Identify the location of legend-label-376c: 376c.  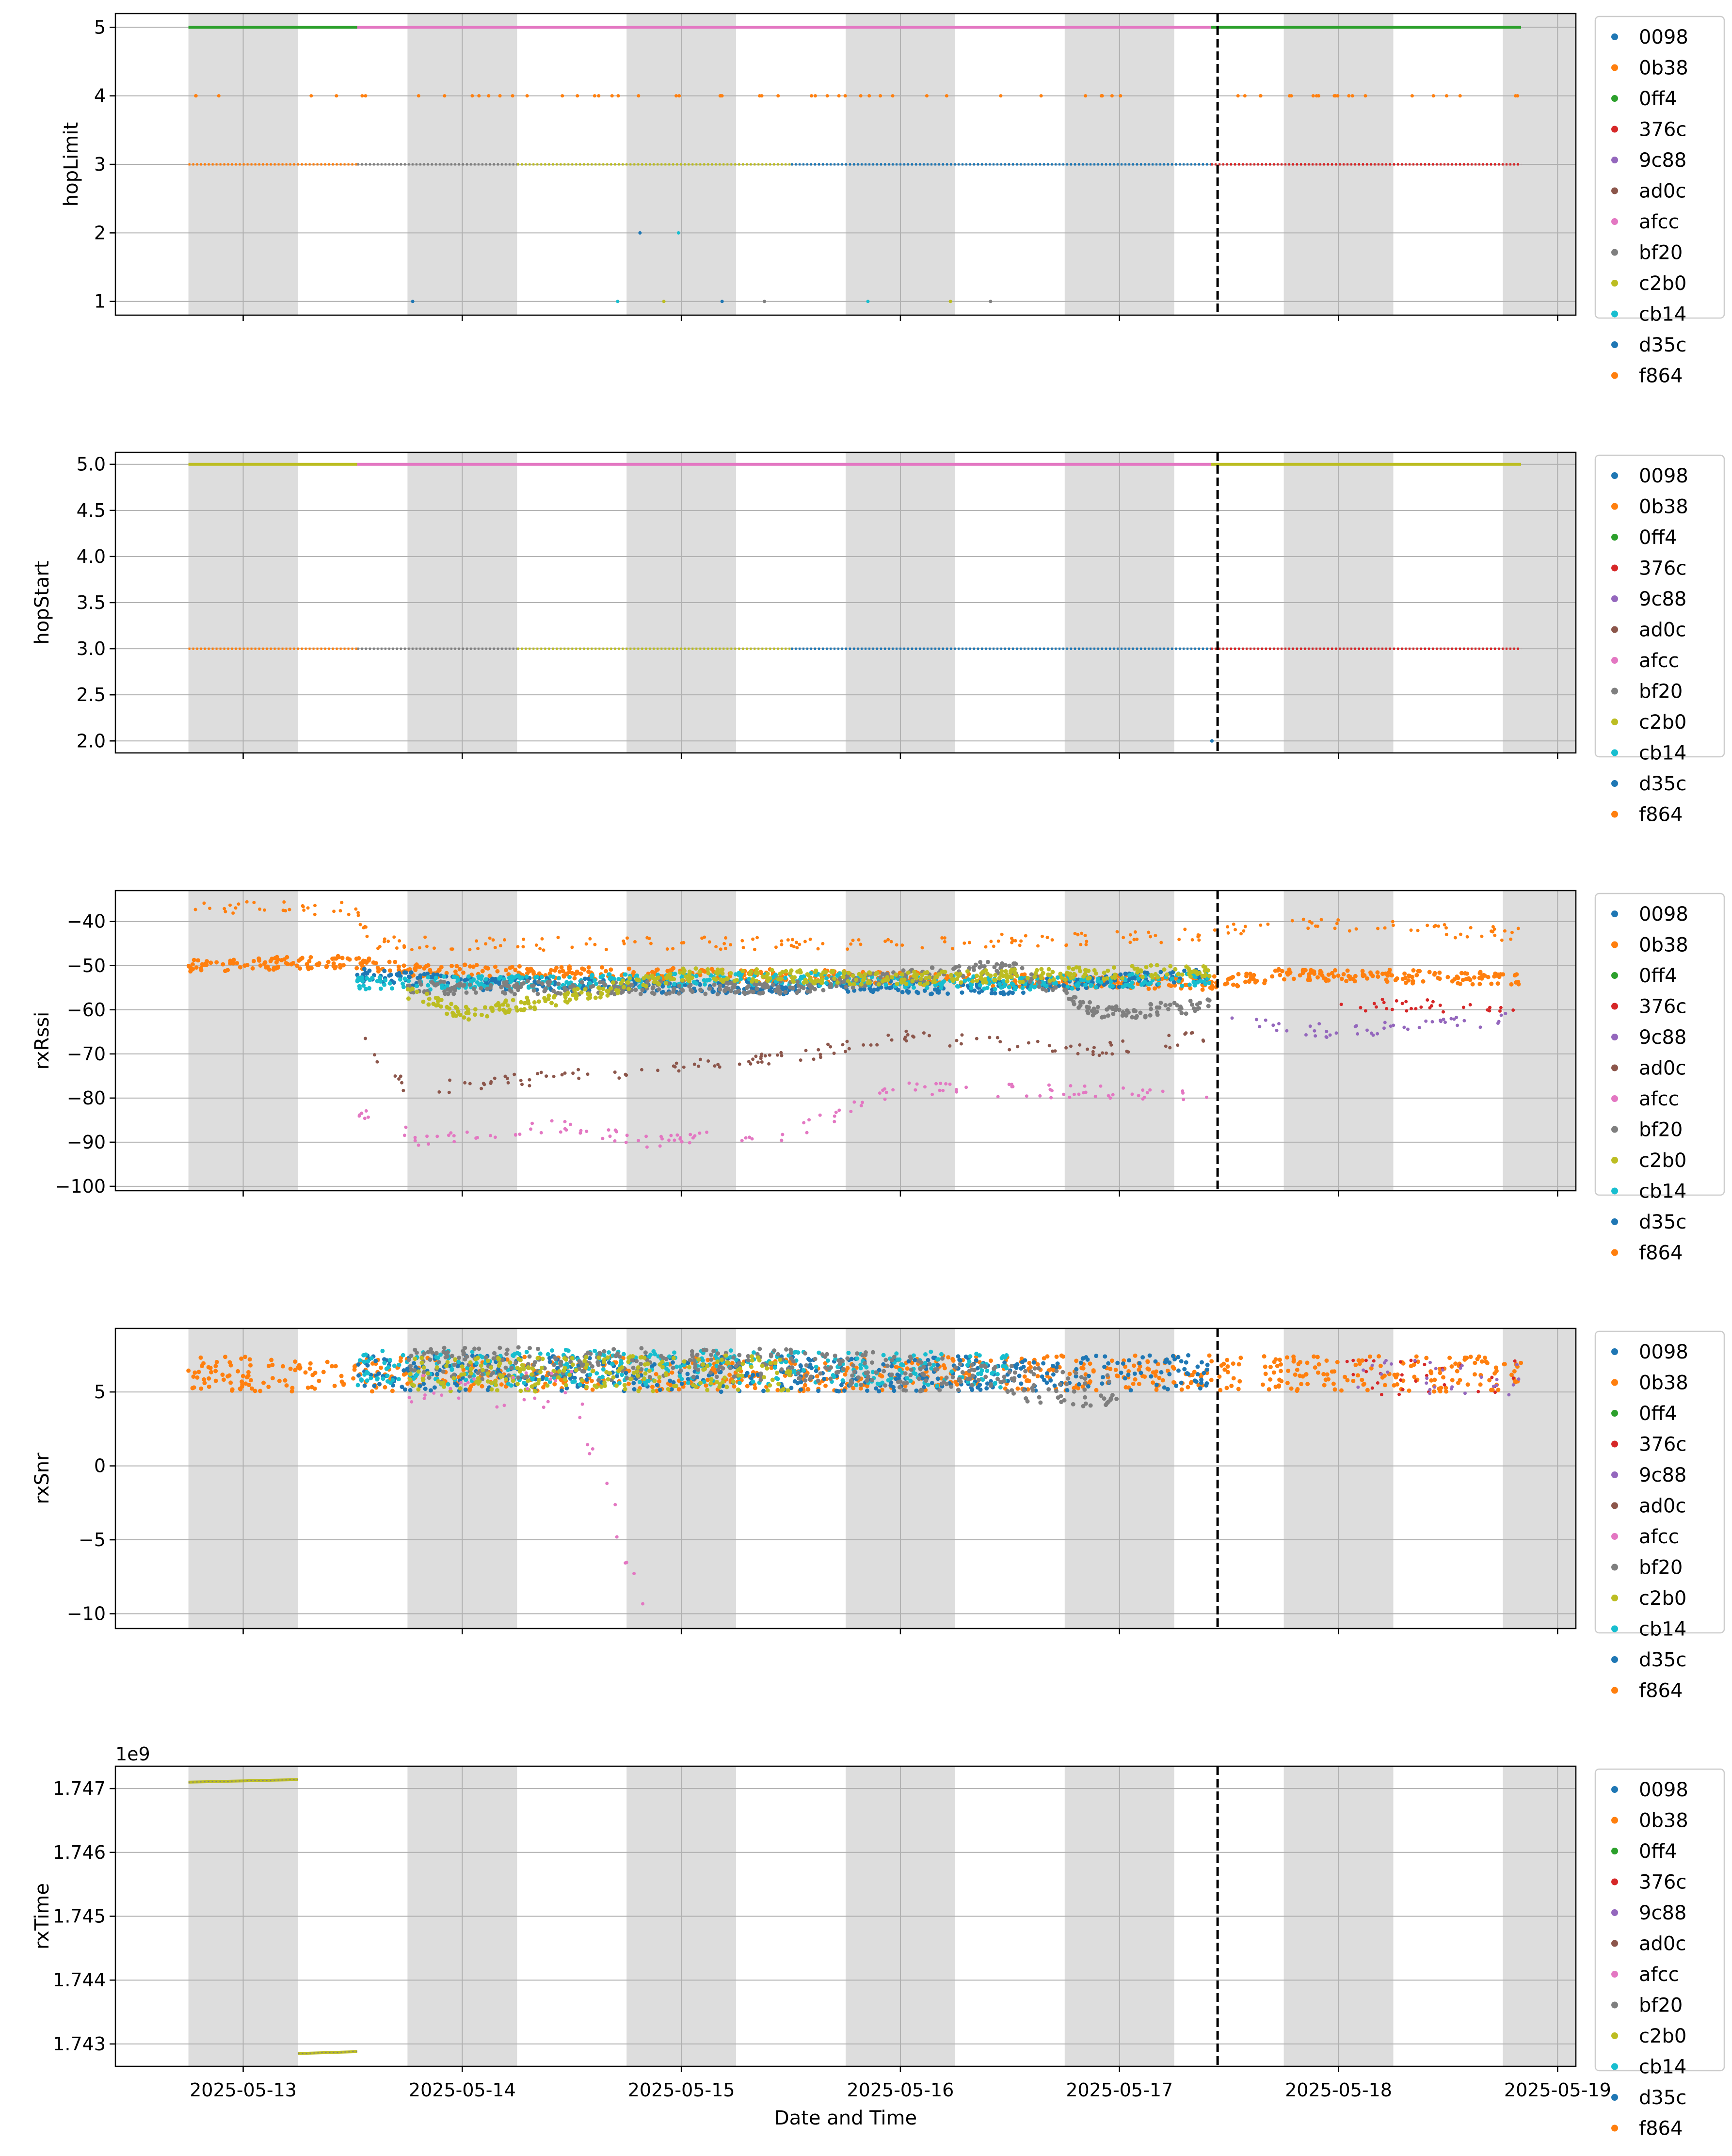
(1663, 569).